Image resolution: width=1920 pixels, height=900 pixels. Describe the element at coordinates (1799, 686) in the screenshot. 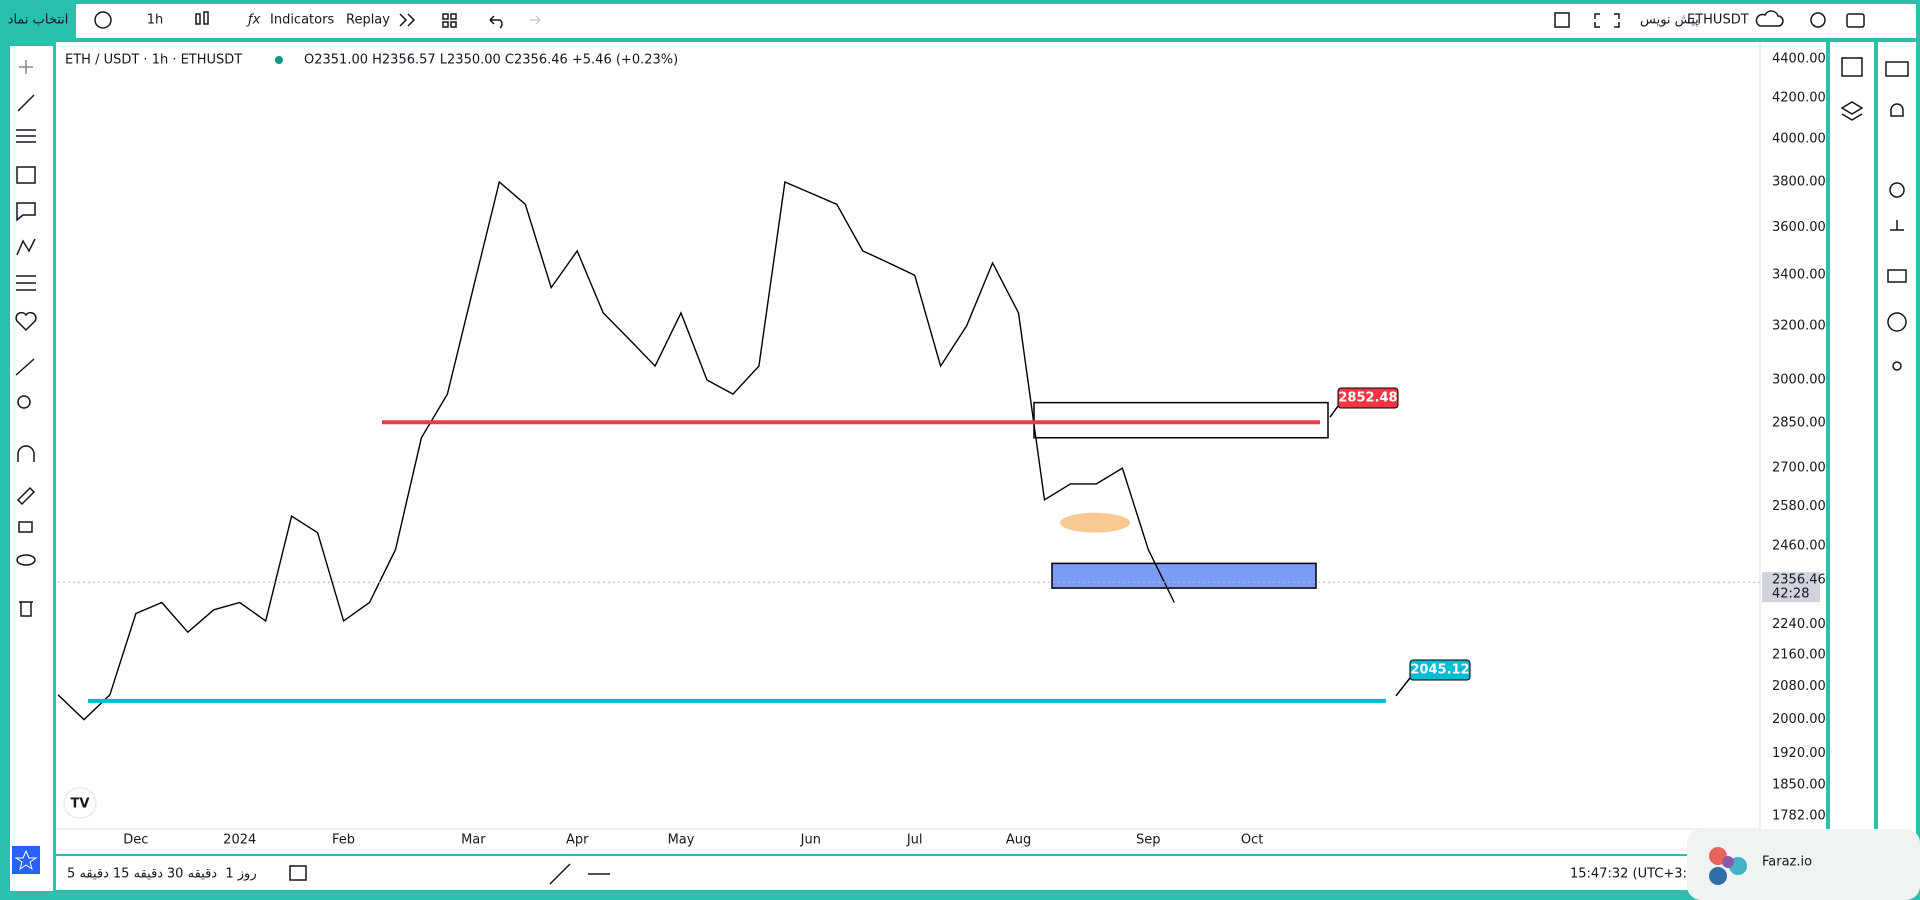

I see `y-tick-label: 2080.00` at that location.